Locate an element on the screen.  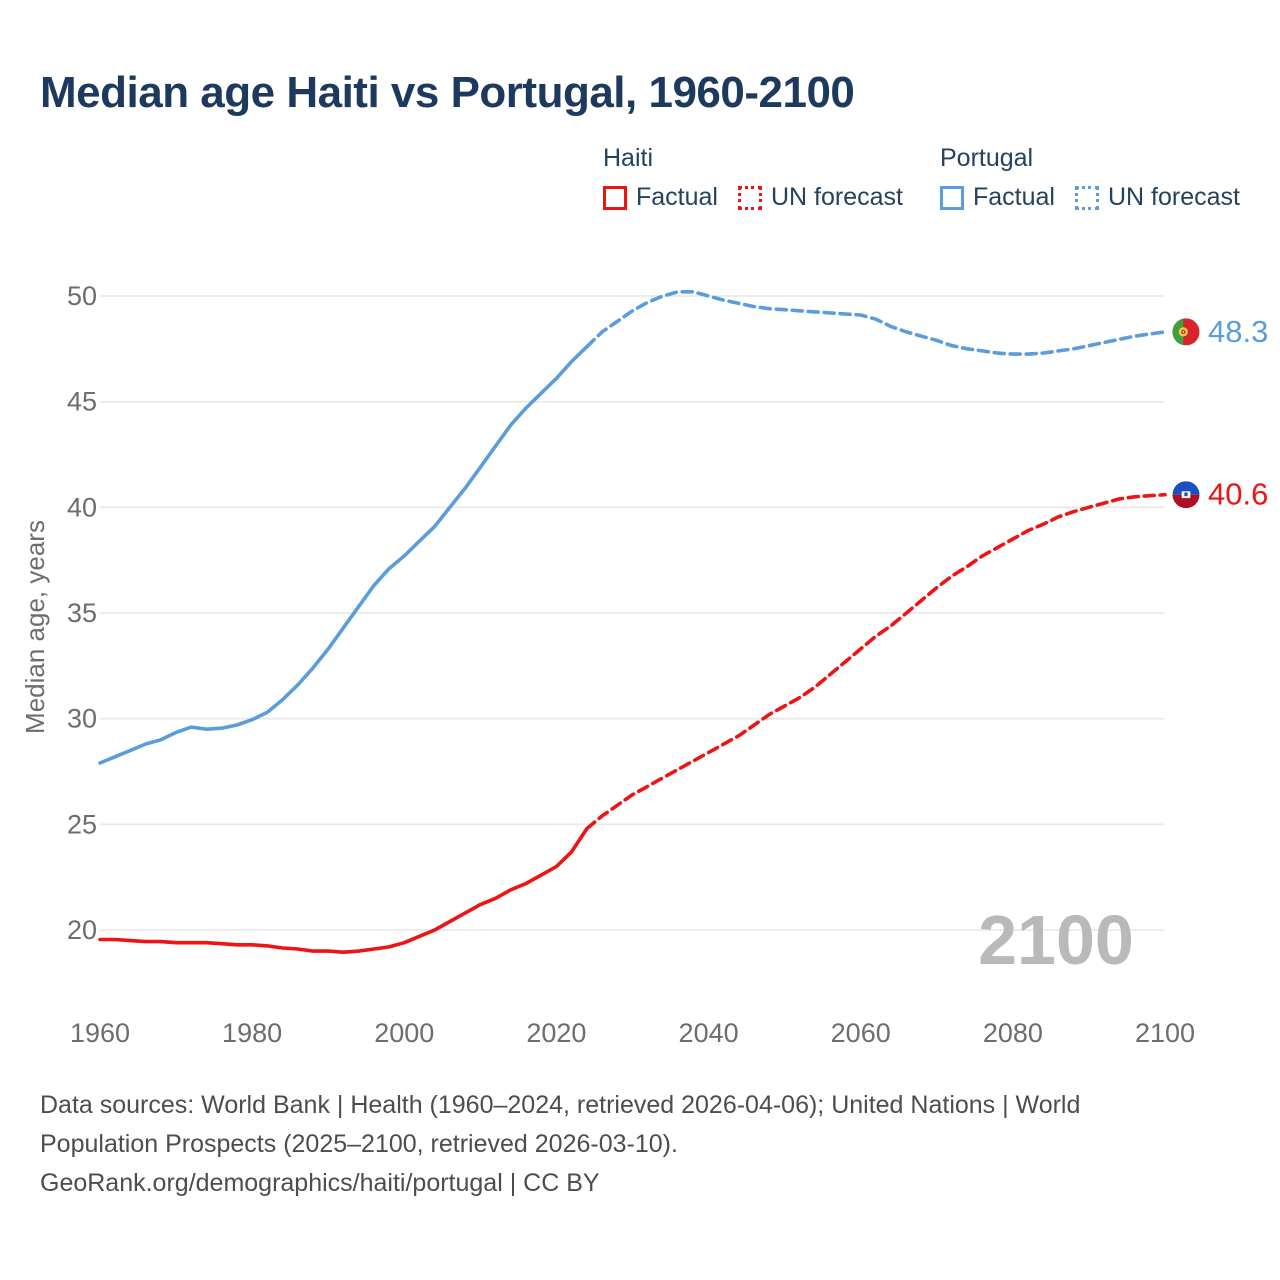
watermark-year: 2100 is located at coordinates (1056, 940).